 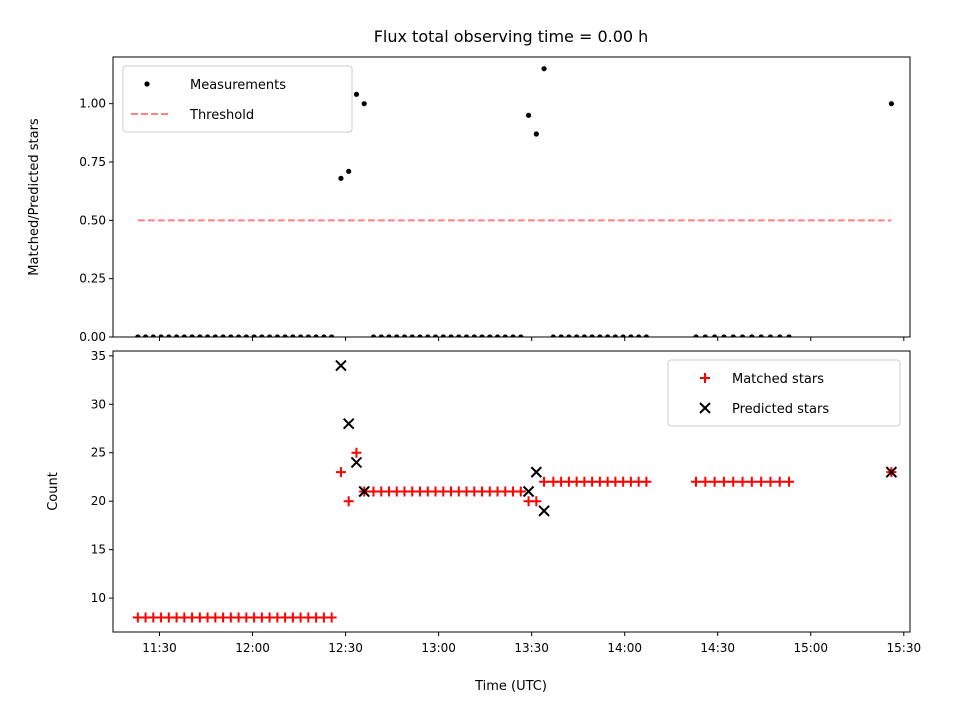 I want to click on legend: Measurements Threshold, so click(x=237, y=99).